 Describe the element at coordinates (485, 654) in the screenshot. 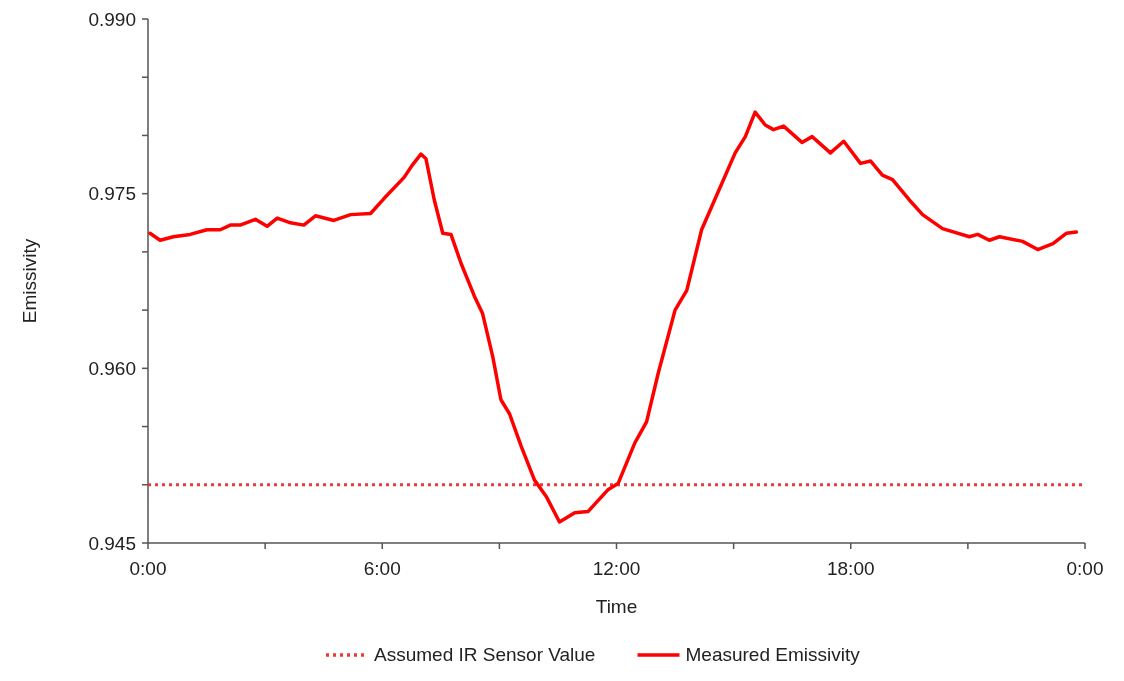

I see `legend-label: Assumed IR Sensor Value` at that location.